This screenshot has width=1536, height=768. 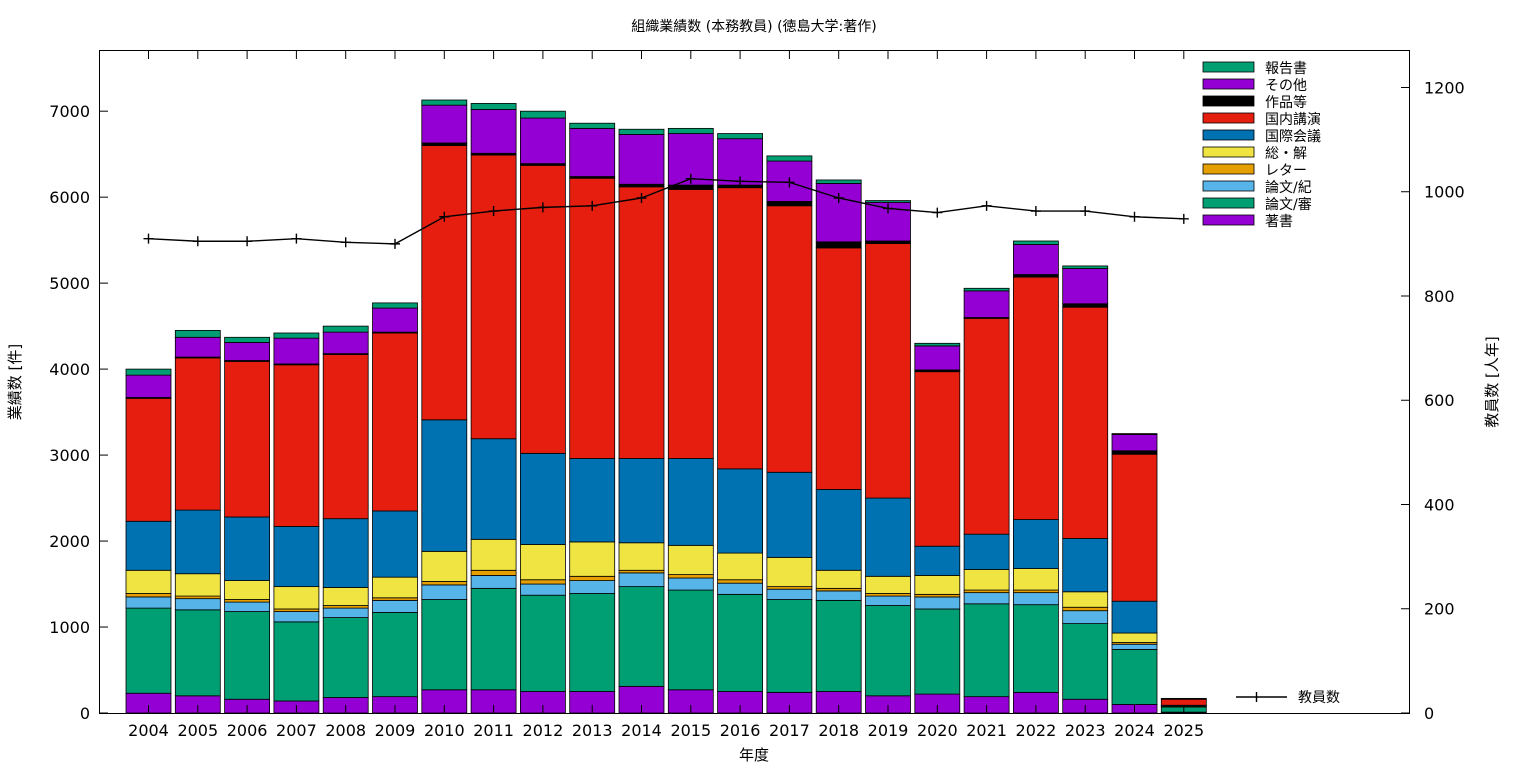 What do you see at coordinates (1286, 86) in the screenshot?
I see `legend-label: その他` at bounding box center [1286, 86].